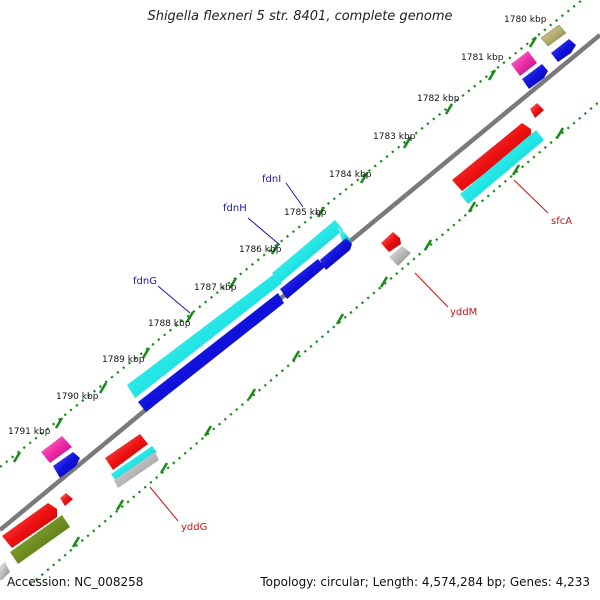  I want to click on tick-label-1790: 1790 kbp, so click(77, 397).